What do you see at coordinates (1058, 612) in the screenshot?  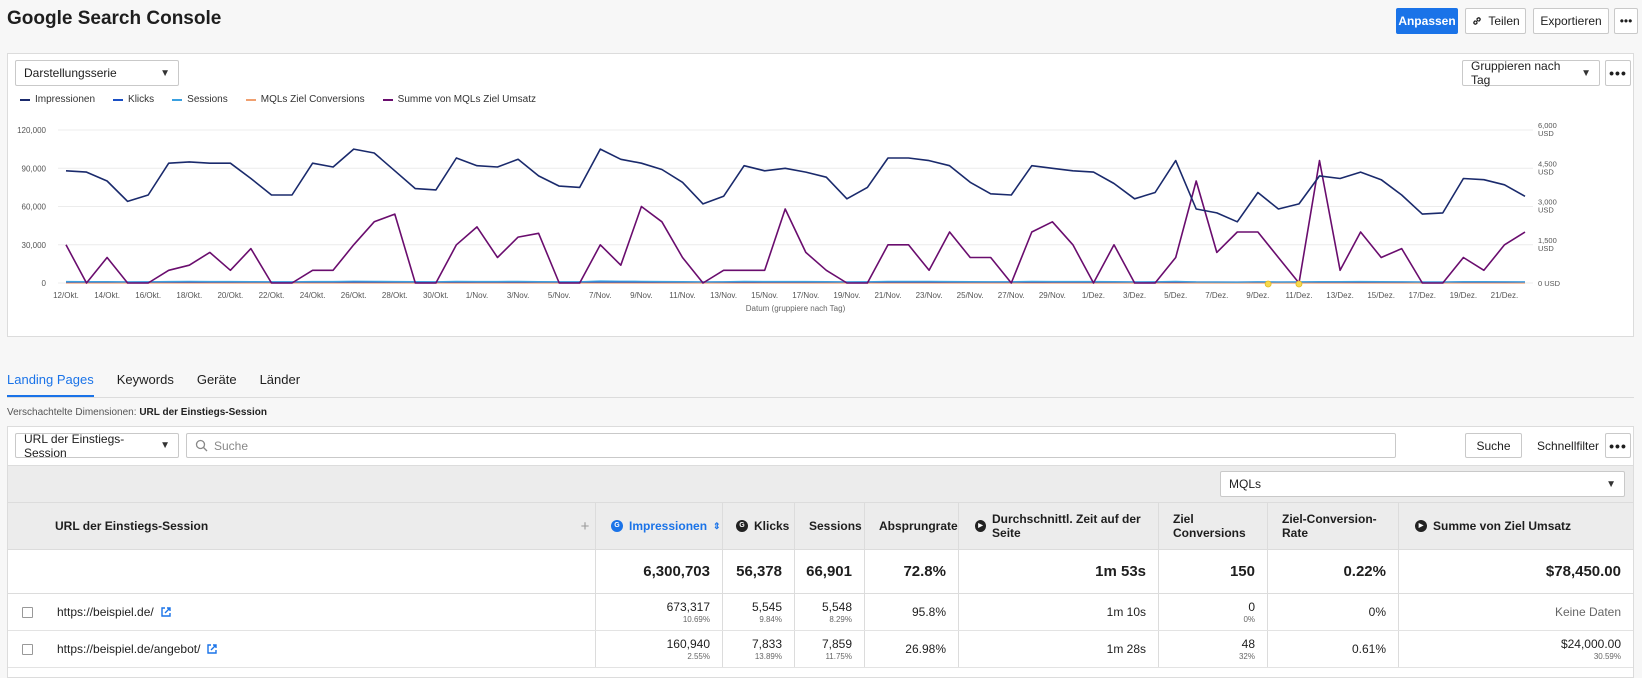 I see `cell-avg_time: 1m 10s` at bounding box center [1058, 612].